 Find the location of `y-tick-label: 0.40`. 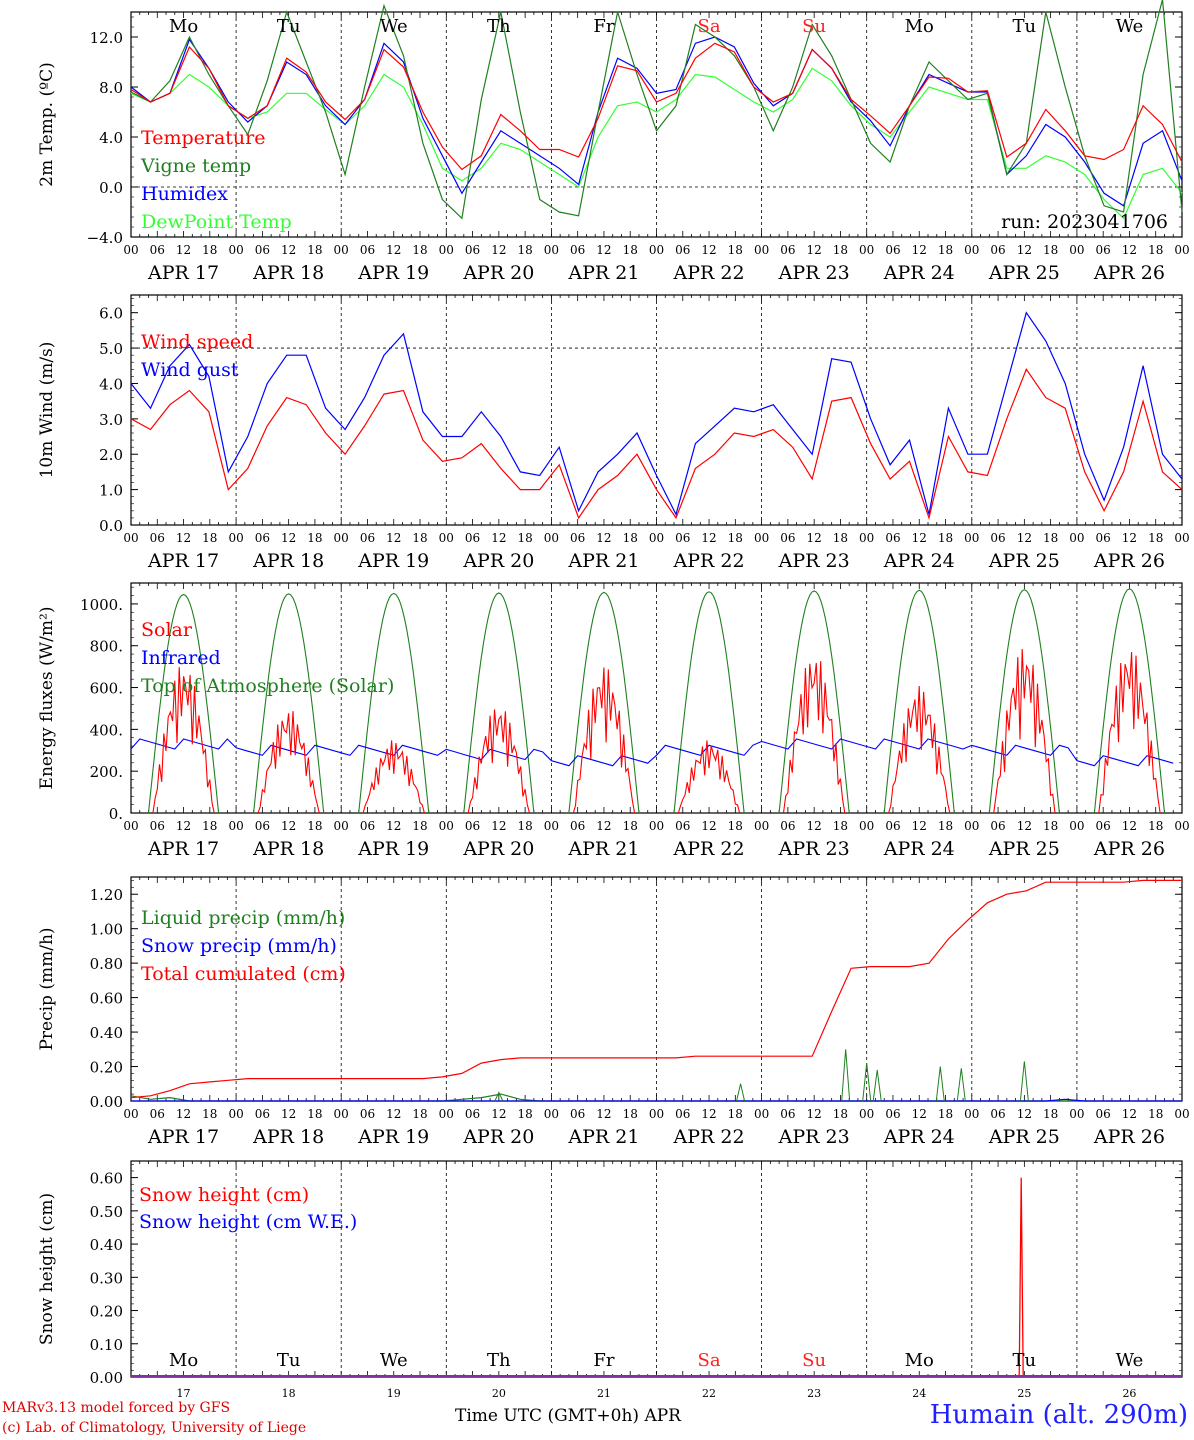

y-tick-label: 0.40 is located at coordinates (106, 1245).